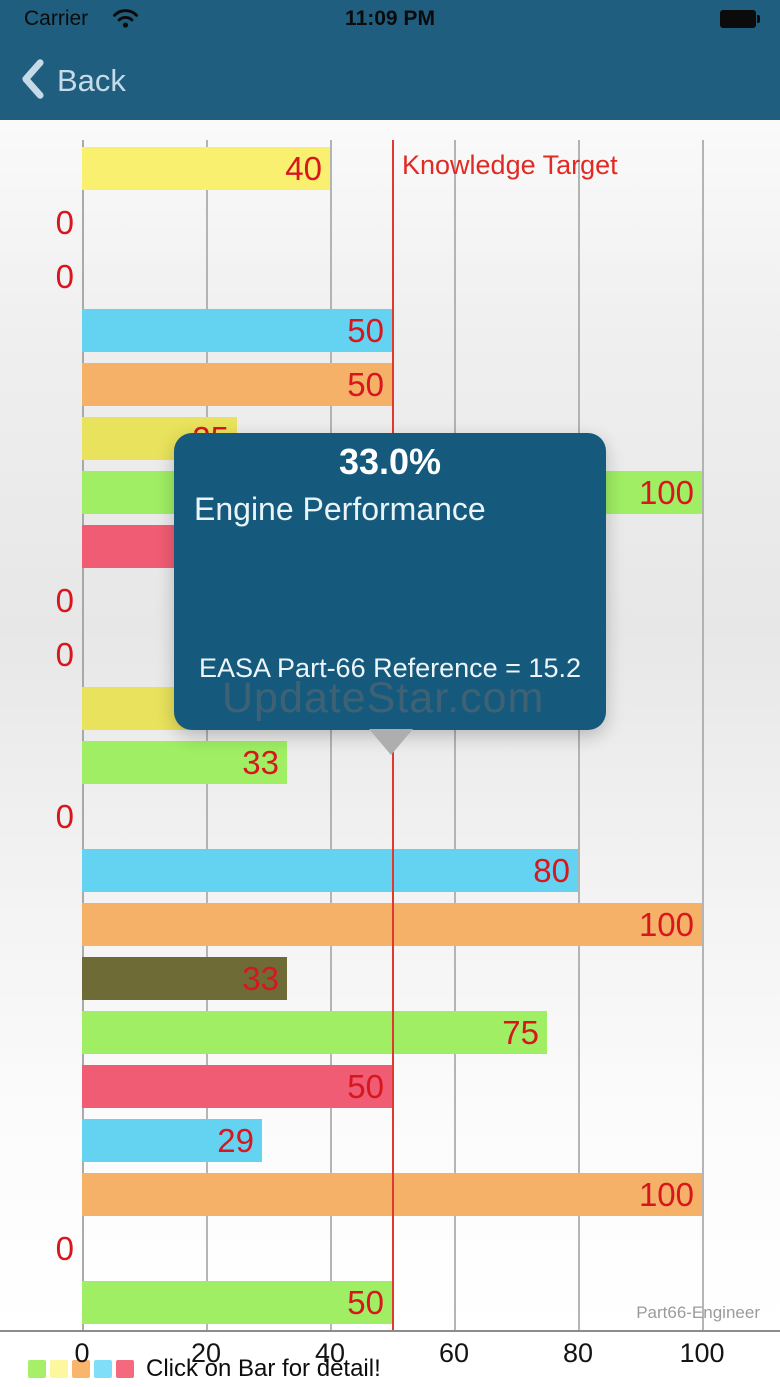 This screenshot has height=1387, width=780. I want to click on bar: 80, so click(330, 870).